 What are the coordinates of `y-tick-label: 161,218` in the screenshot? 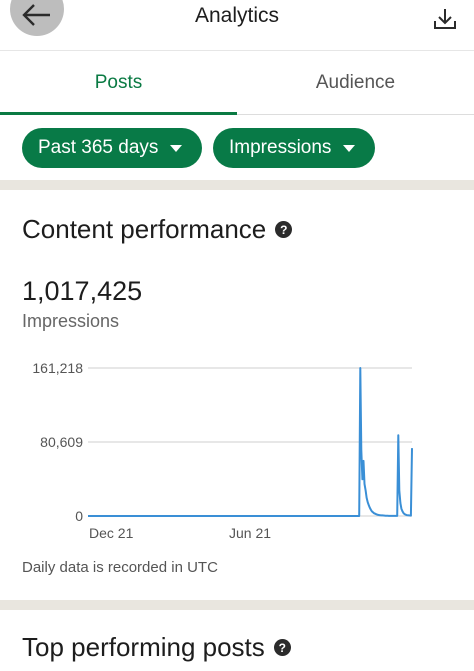 It's located at (57, 368).